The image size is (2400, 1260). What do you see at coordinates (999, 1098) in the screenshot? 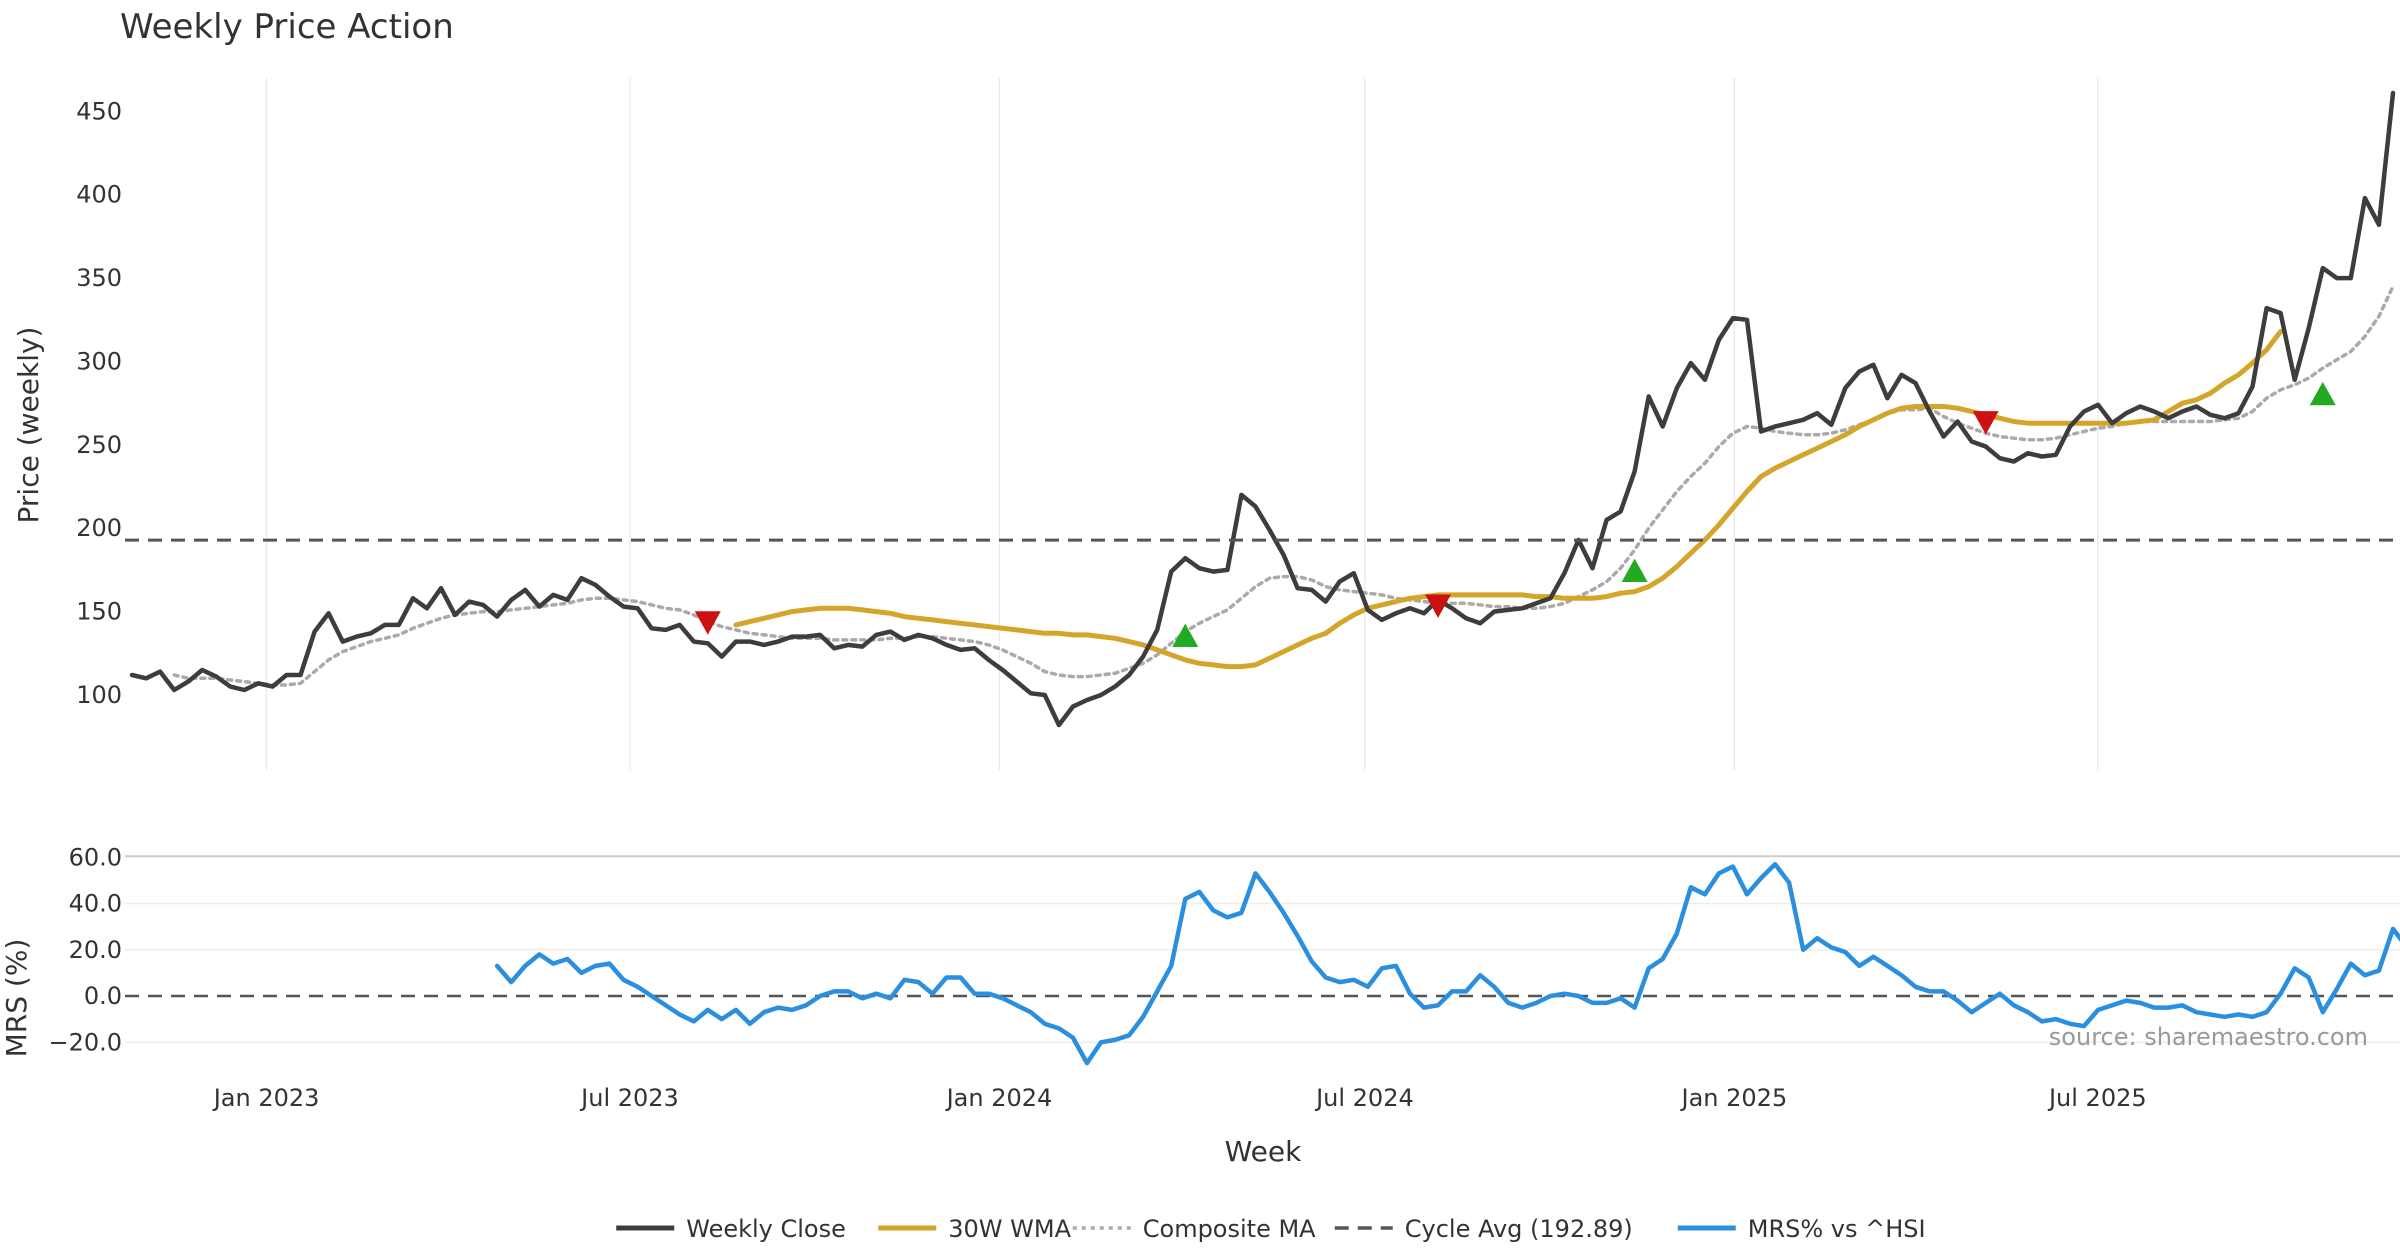
I see `x-tick-label: Jan 2024` at bounding box center [999, 1098].